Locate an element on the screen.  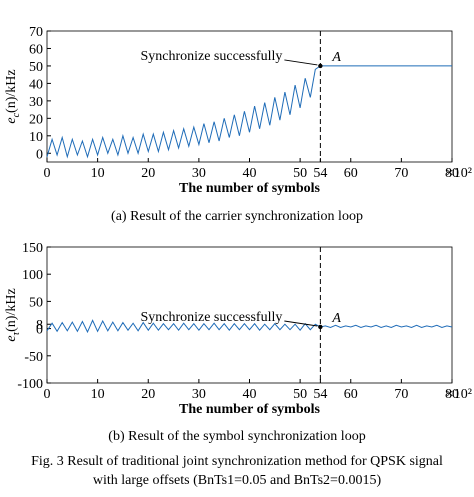
y-tick-label: 150 is located at coordinates (32, 248).